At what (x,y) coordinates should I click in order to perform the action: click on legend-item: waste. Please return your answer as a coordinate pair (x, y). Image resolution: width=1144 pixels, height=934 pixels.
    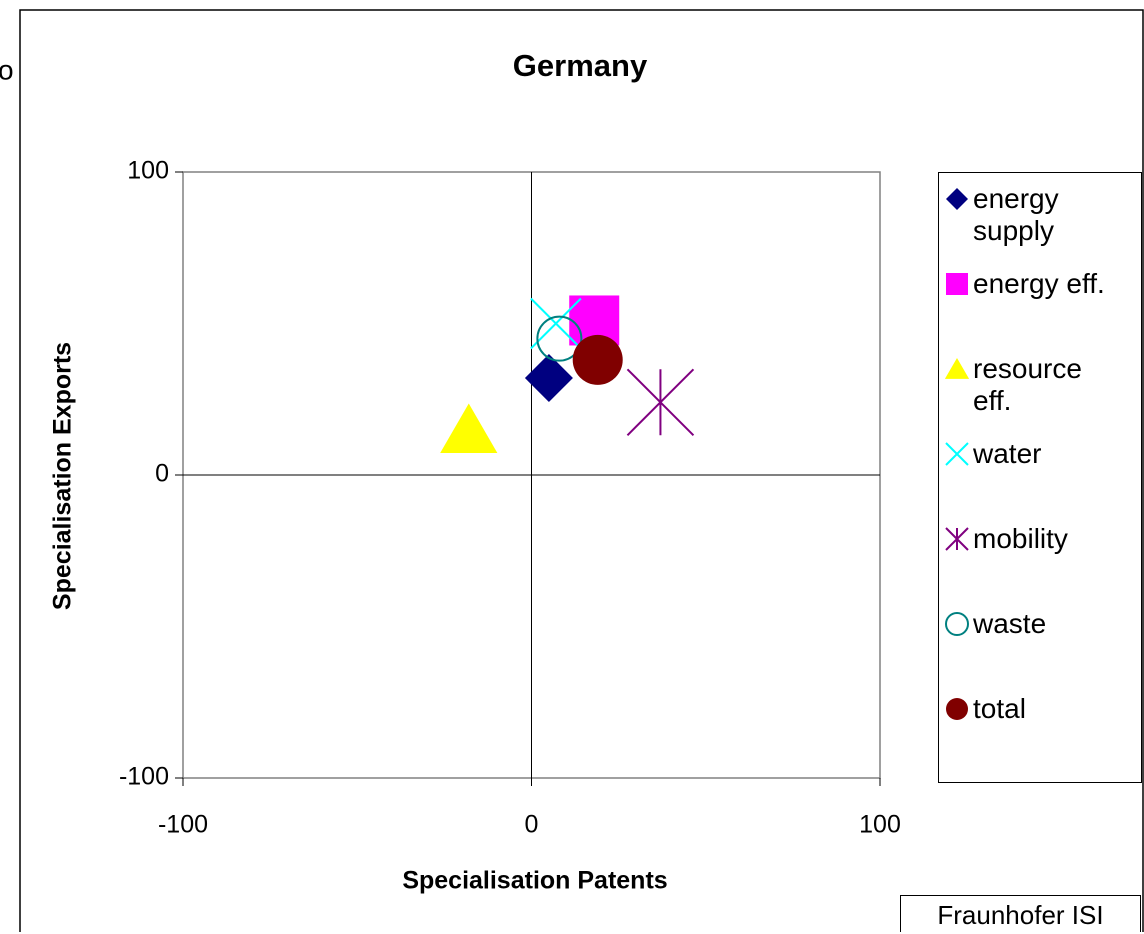
    Looking at the image, I should click on (1043, 624).